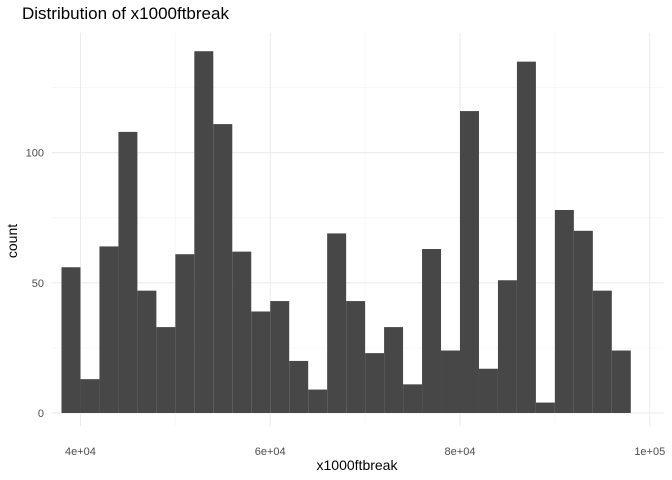 The width and height of the screenshot is (672, 480). I want to click on y-axis-ticks: 0 50 100, so click(35, 284).